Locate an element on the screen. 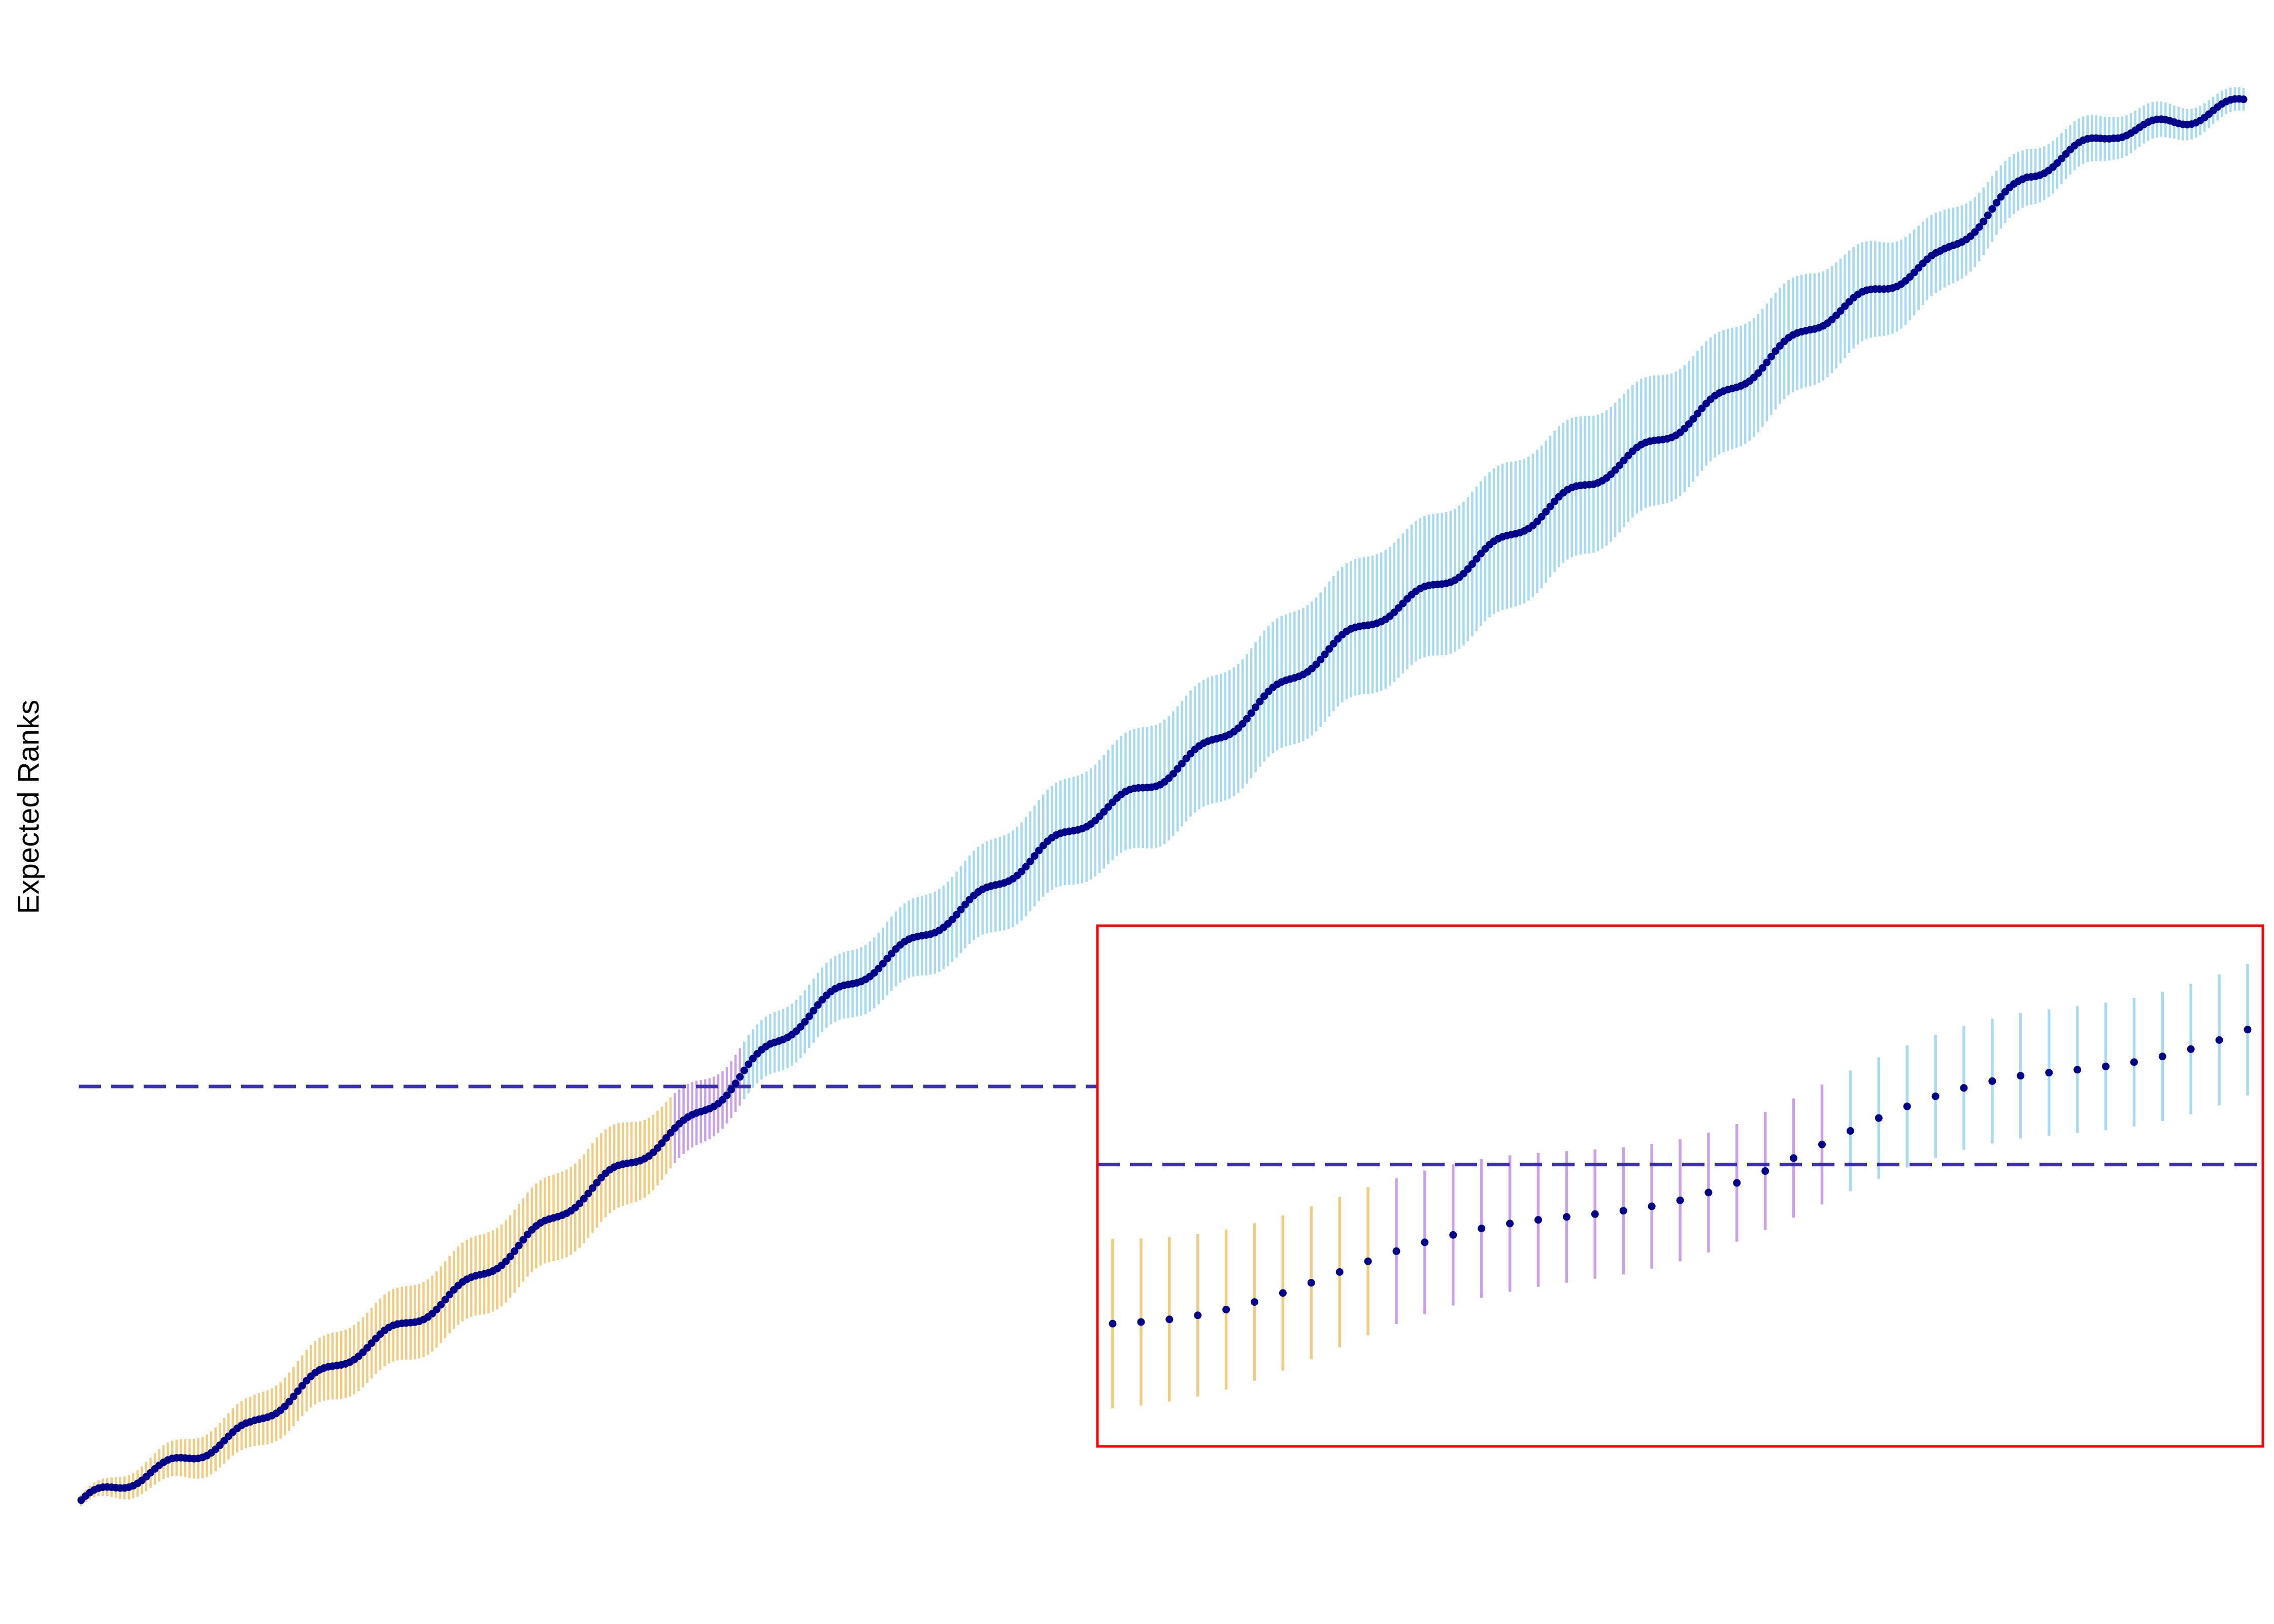  inset-points is located at coordinates (1680, 1177).